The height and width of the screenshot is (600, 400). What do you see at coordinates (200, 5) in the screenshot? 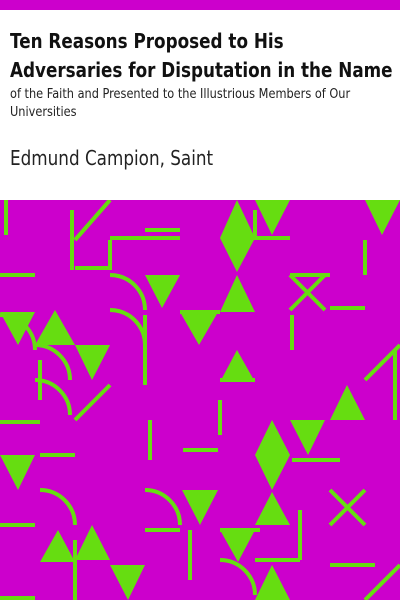
I see `top-accent-bar` at bounding box center [200, 5].